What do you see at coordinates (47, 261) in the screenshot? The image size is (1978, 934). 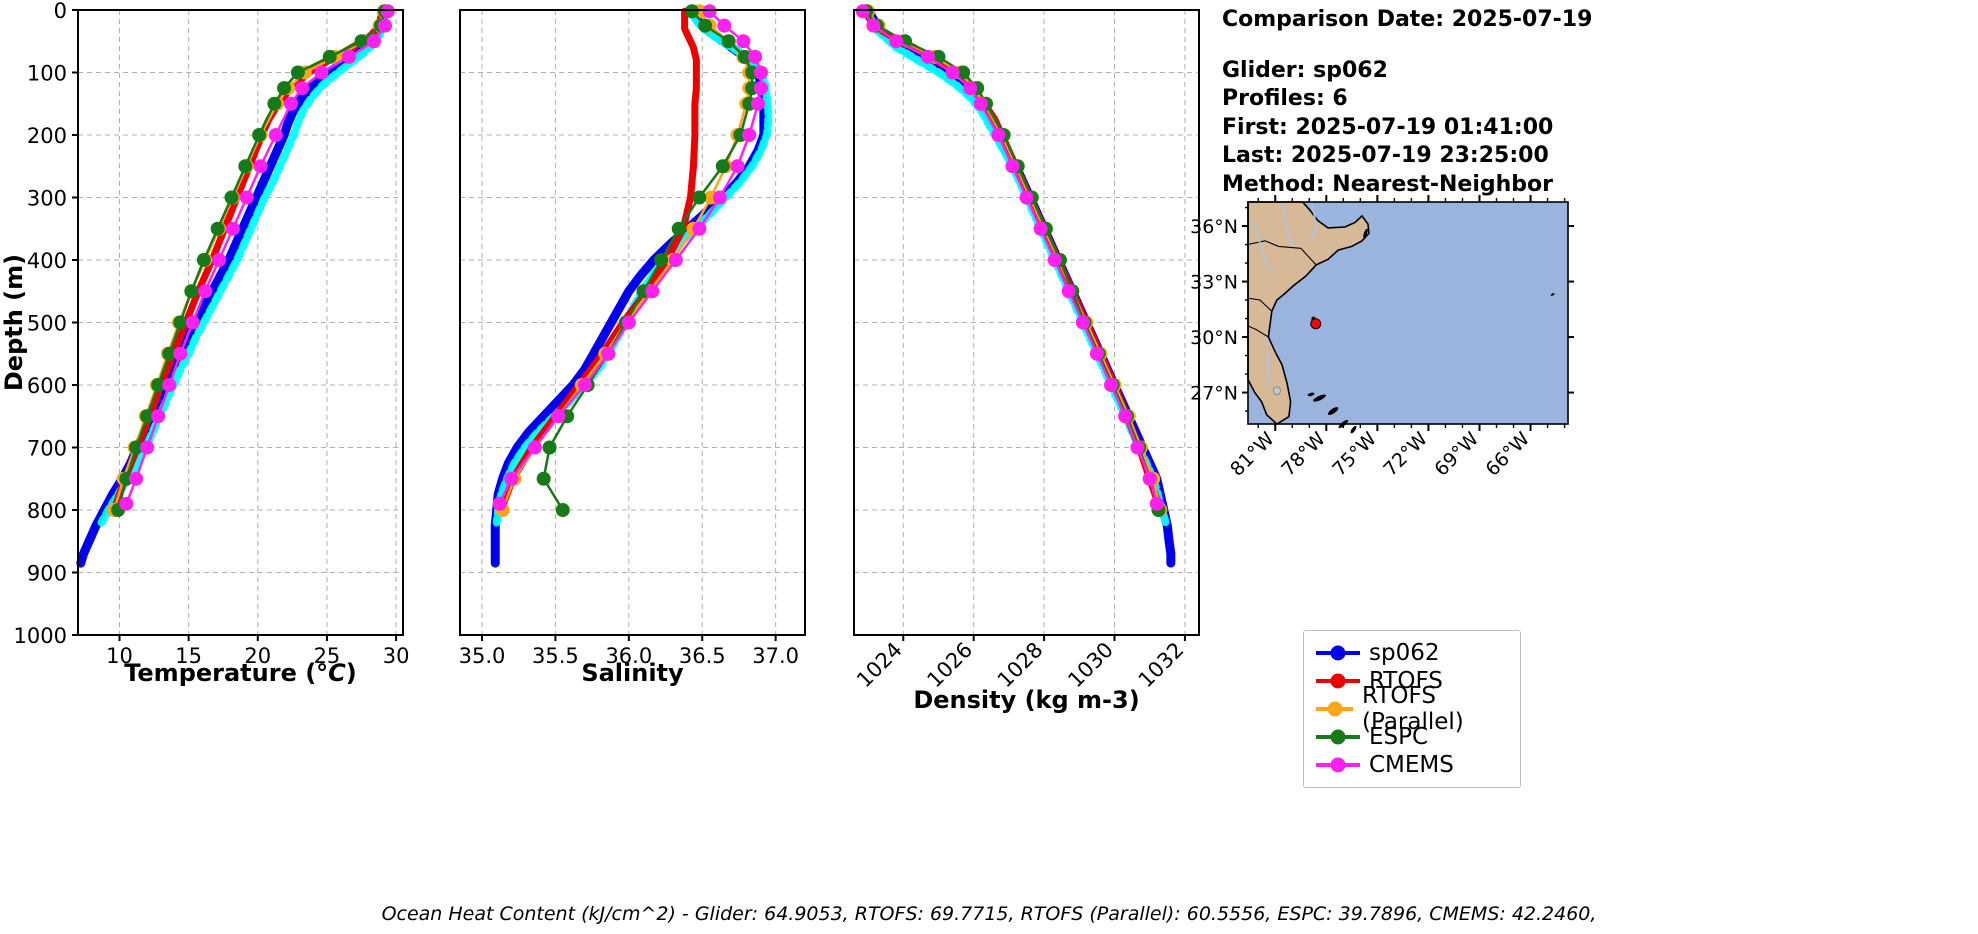 I see `y-tick-label: 400` at bounding box center [47, 261].